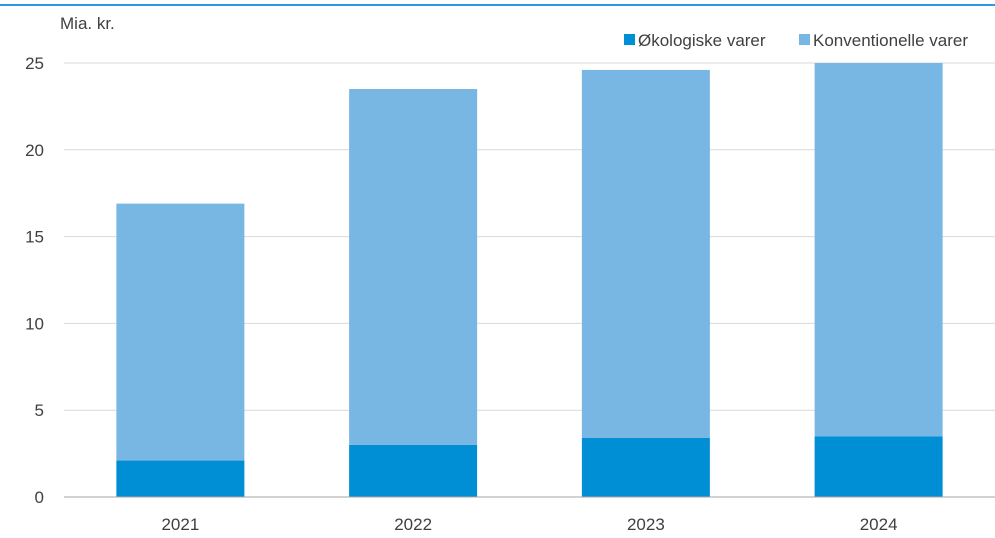 This screenshot has width=995, height=538. What do you see at coordinates (629, 39) in the screenshot?
I see `legend-swatch-organic` at bounding box center [629, 39].